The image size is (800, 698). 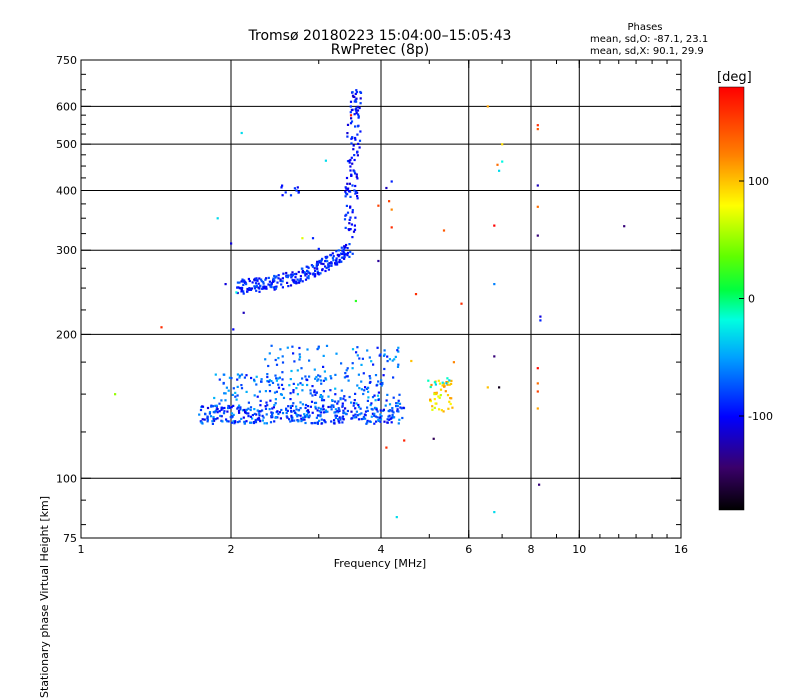 I want to click on phase-stats-o: mean, sd,O: -87.1, 23.1, so click(x=649, y=39).